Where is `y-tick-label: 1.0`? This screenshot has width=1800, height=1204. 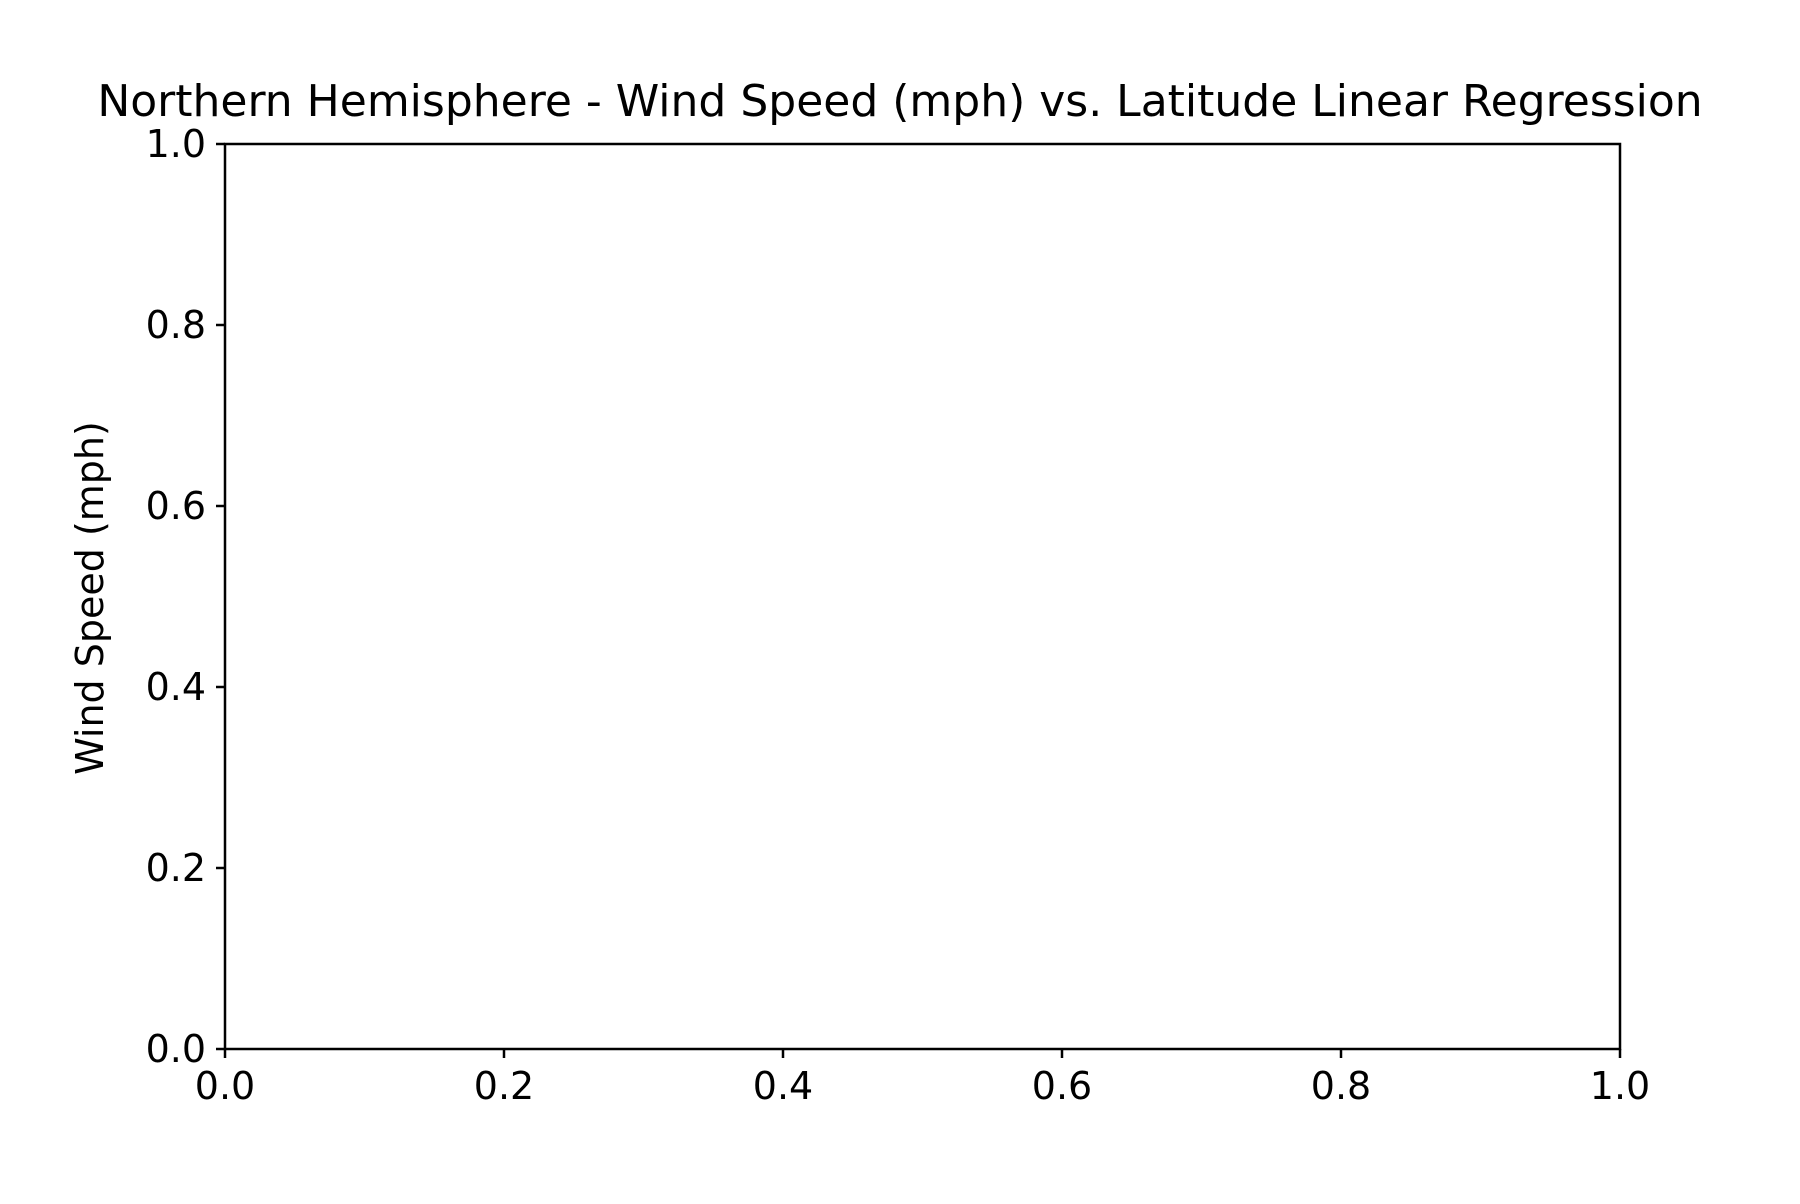
y-tick-label: 1.0 is located at coordinates (176, 144).